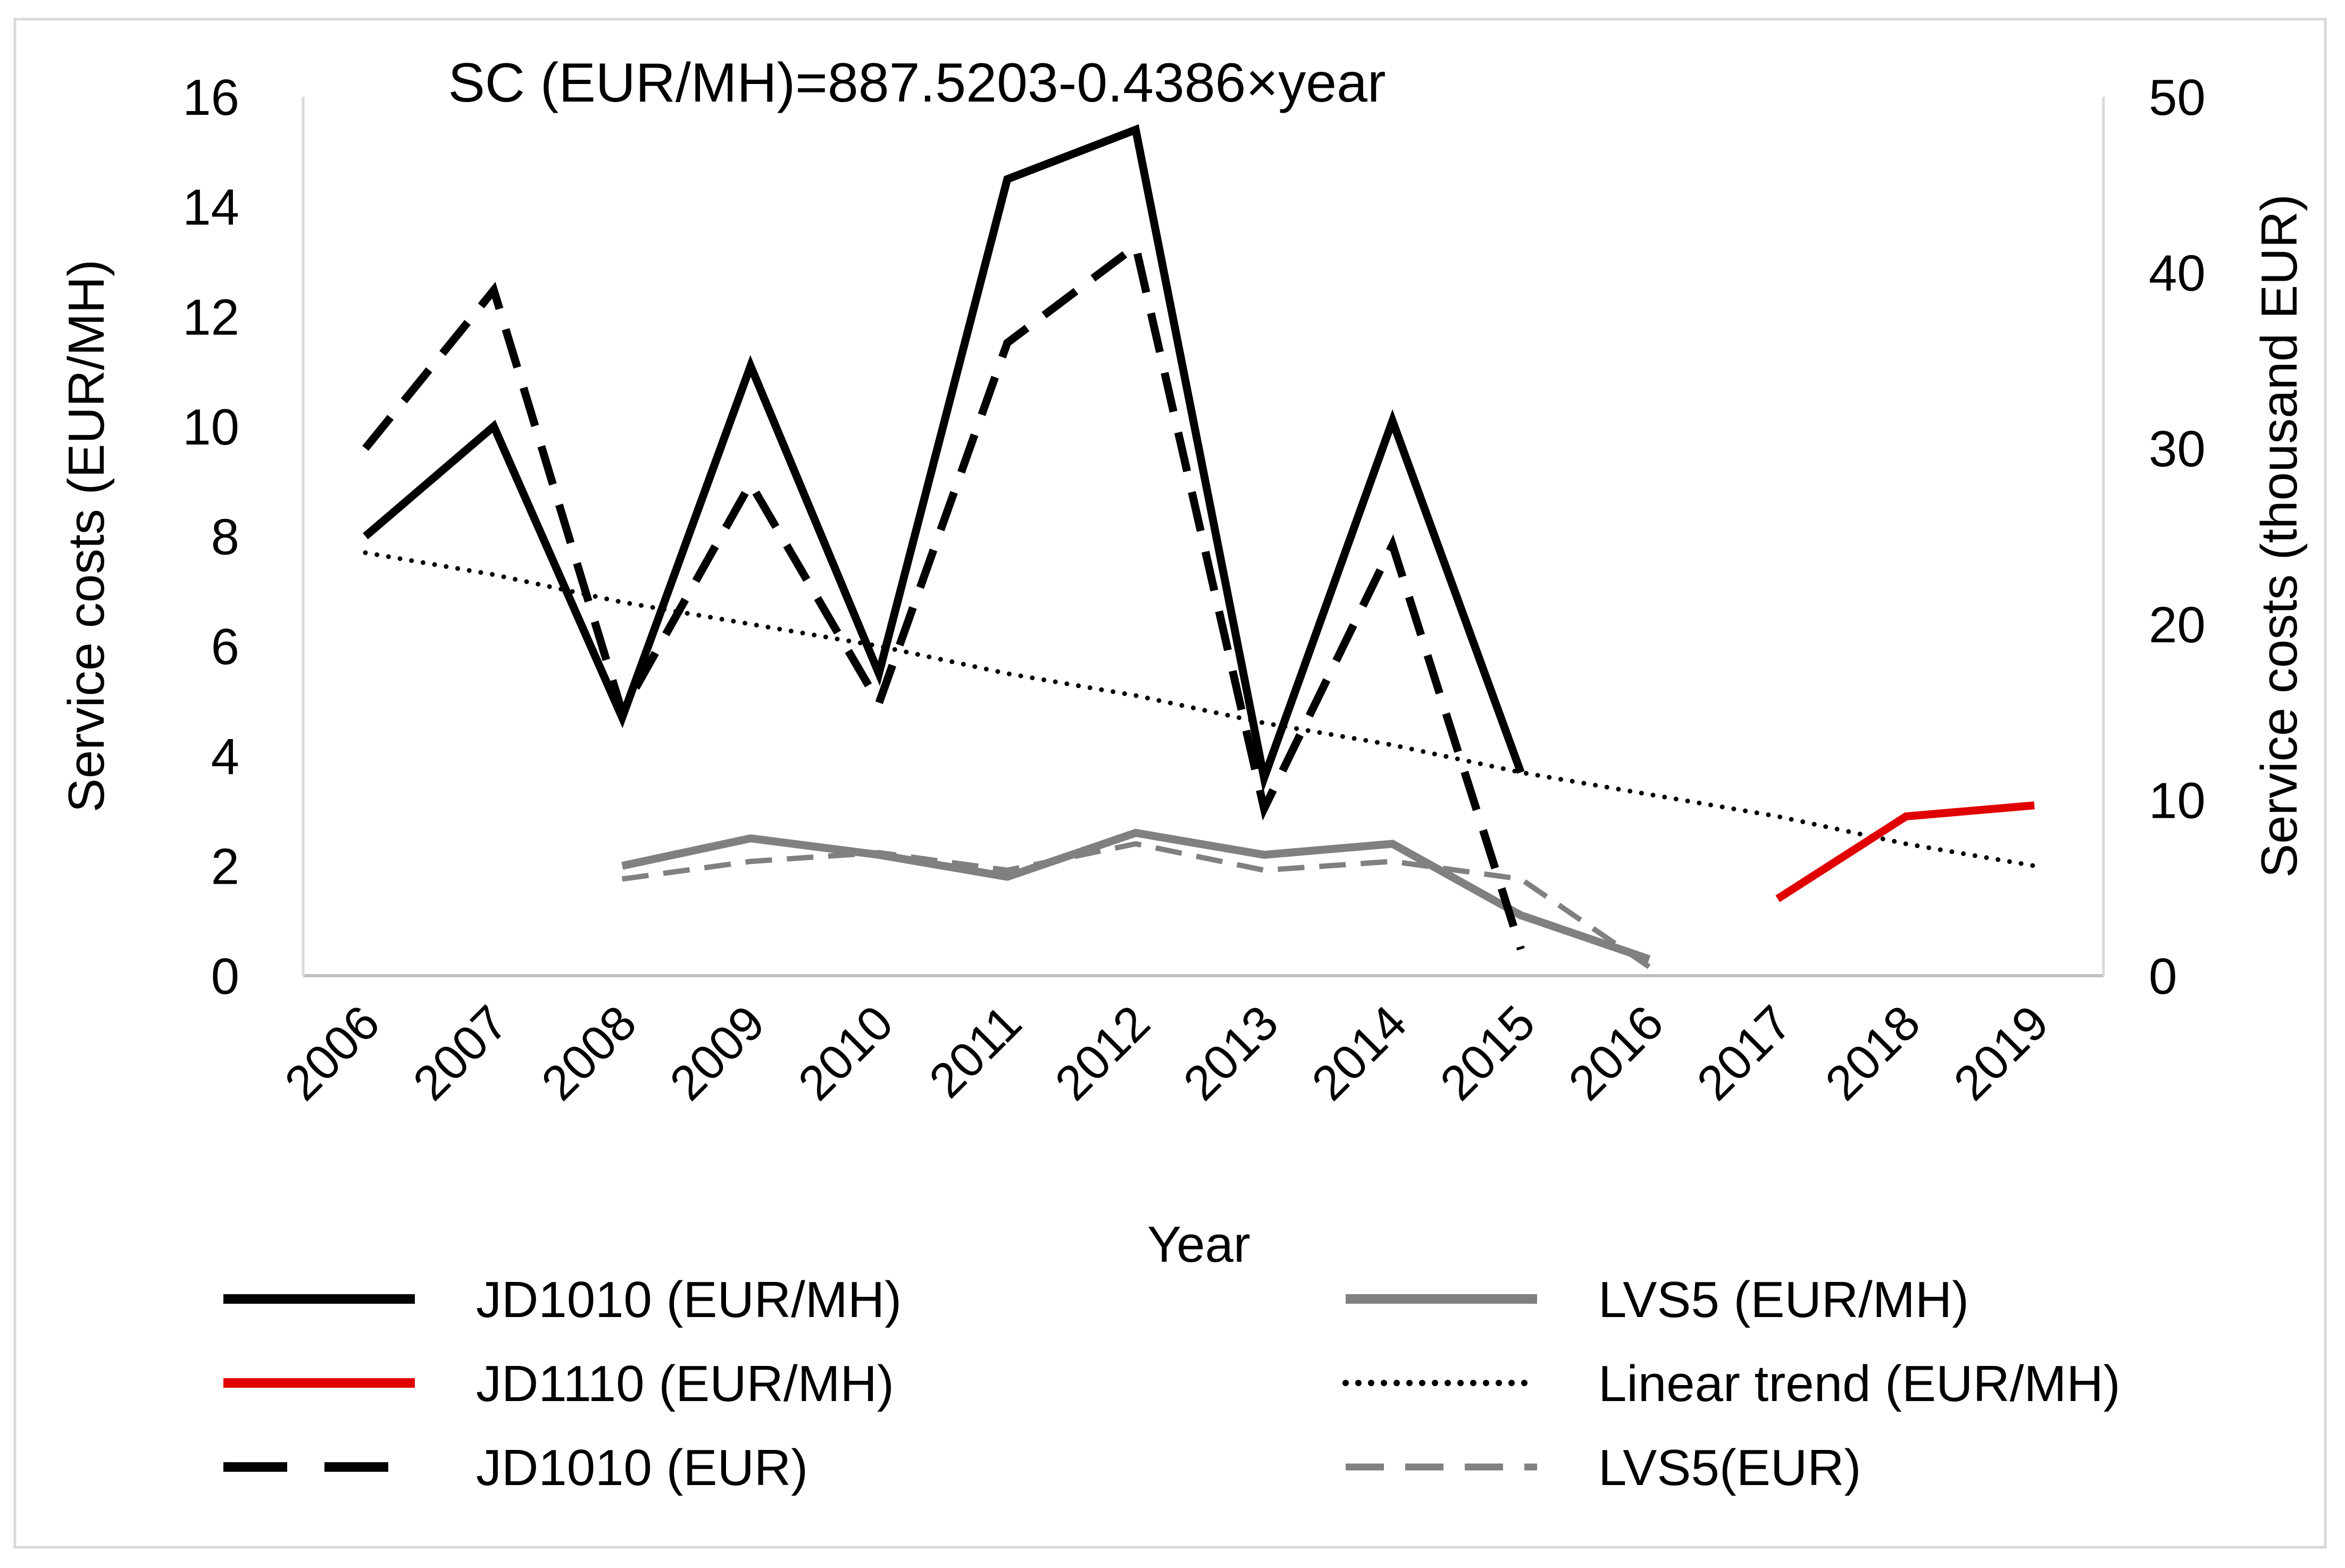  I want to click on chart-title: SC (EUR/MH)=887.5203-0.4386×year, so click(917, 83).